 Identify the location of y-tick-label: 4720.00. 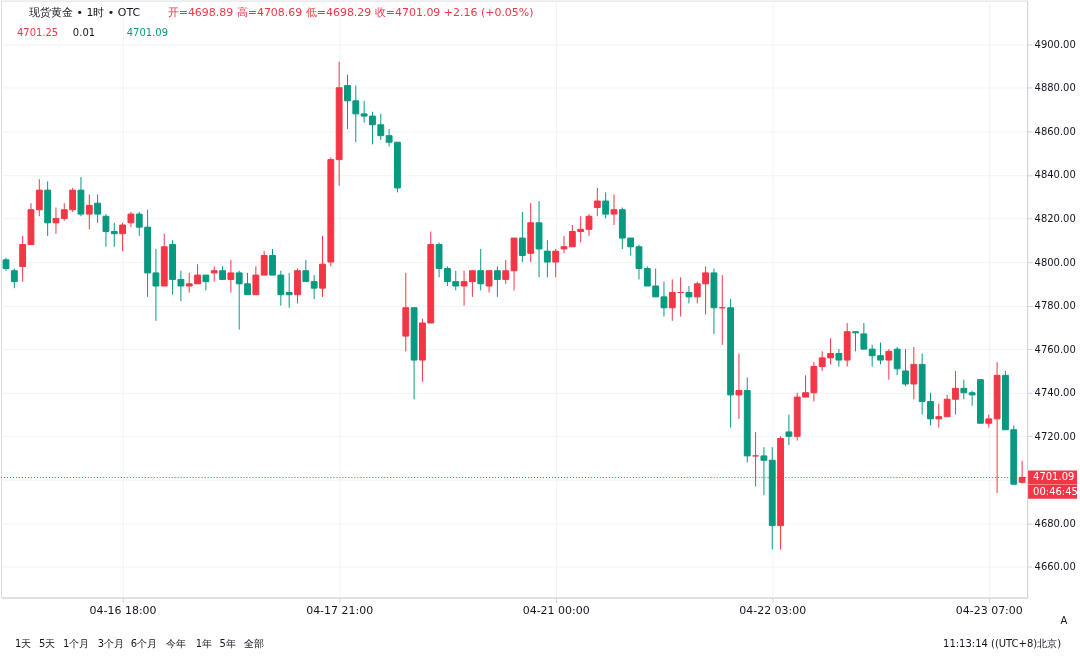
(1055, 436).